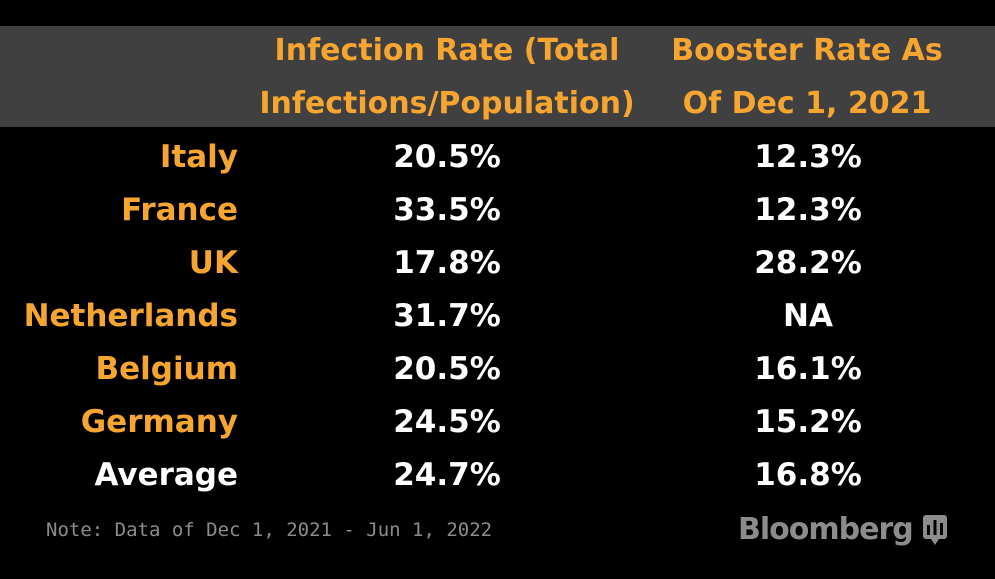  Describe the element at coordinates (447, 103) in the screenshot. I see `column-header-line: Infections/Population)` at that location.